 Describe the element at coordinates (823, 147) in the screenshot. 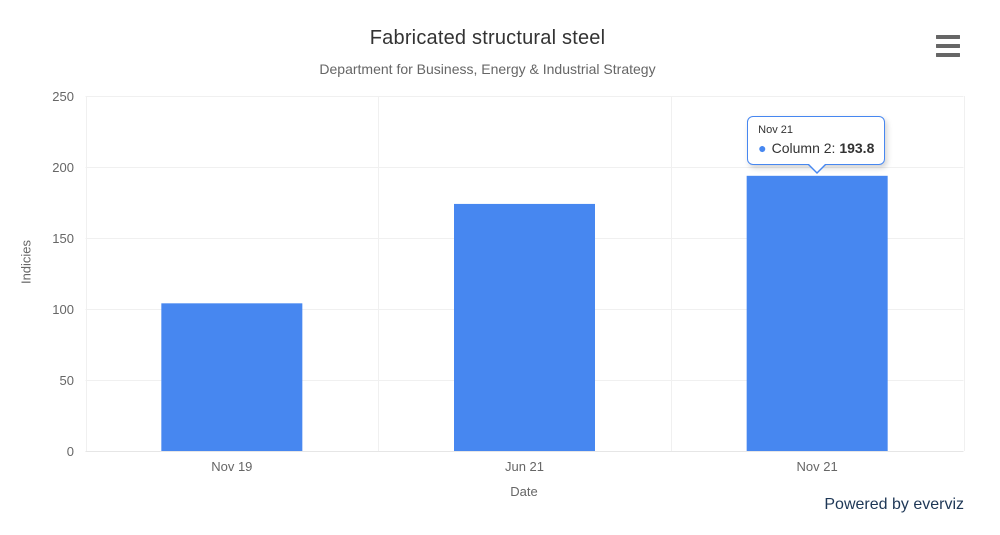

I see `tooltip-series-label: Column 2: 193.8` at that location.